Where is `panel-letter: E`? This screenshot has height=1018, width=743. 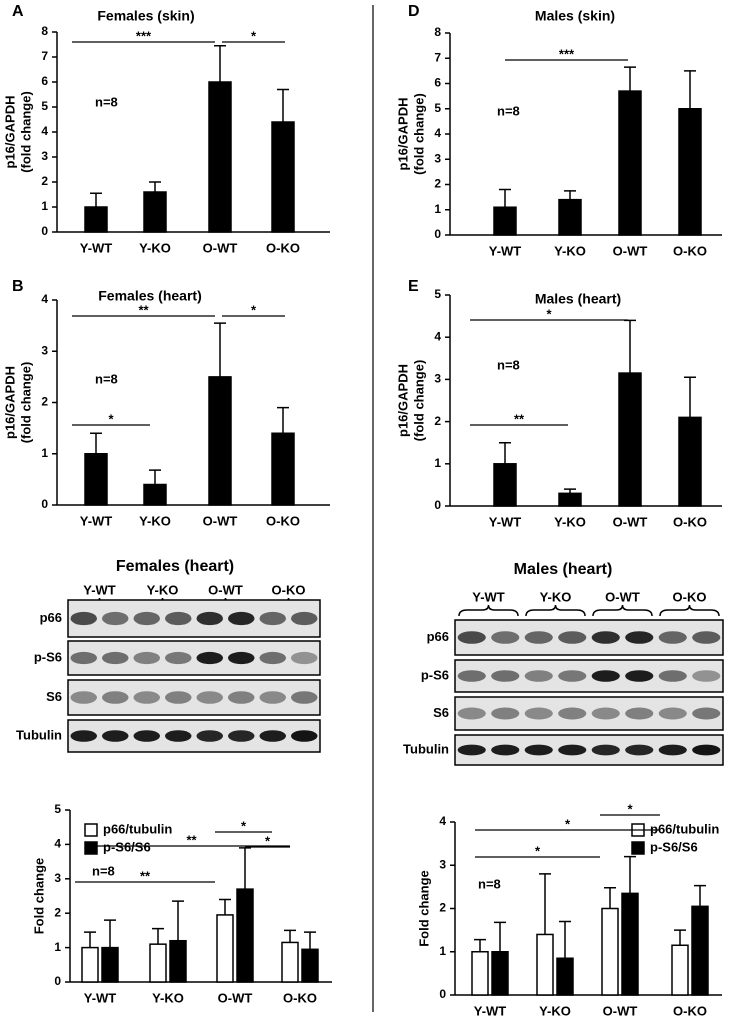
panel-letter: E is located at coordinates (413, 286).